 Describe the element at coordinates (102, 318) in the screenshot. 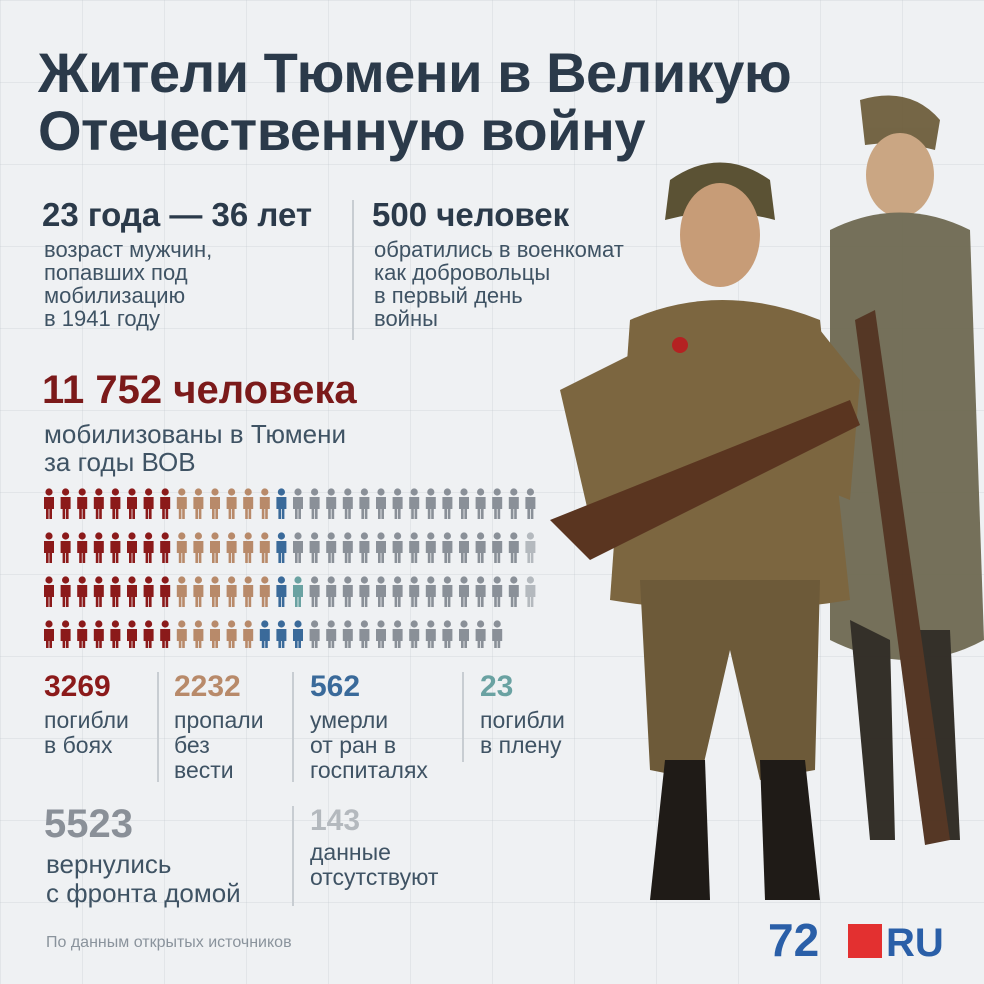

I see `stat-age-desc-line: в 1941 году` at that location.